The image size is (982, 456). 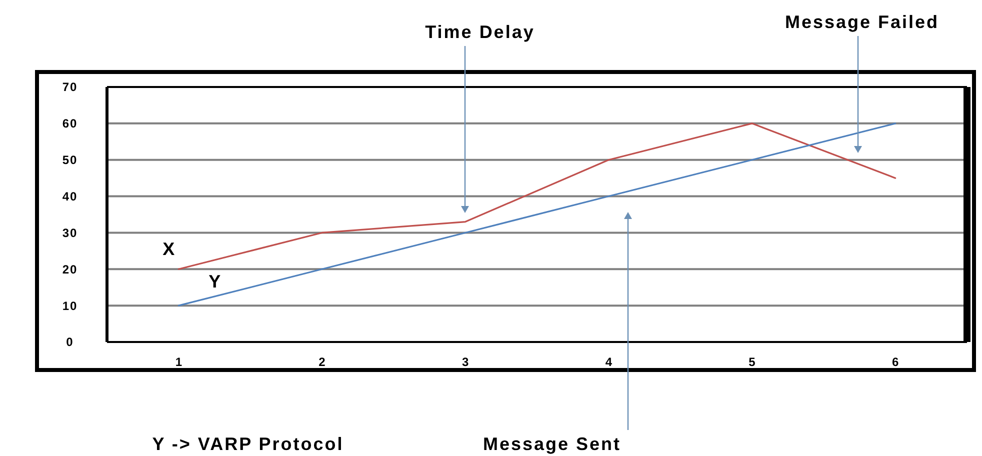 I want to click on y-tick-label: 10, so click(x=70, y=305).